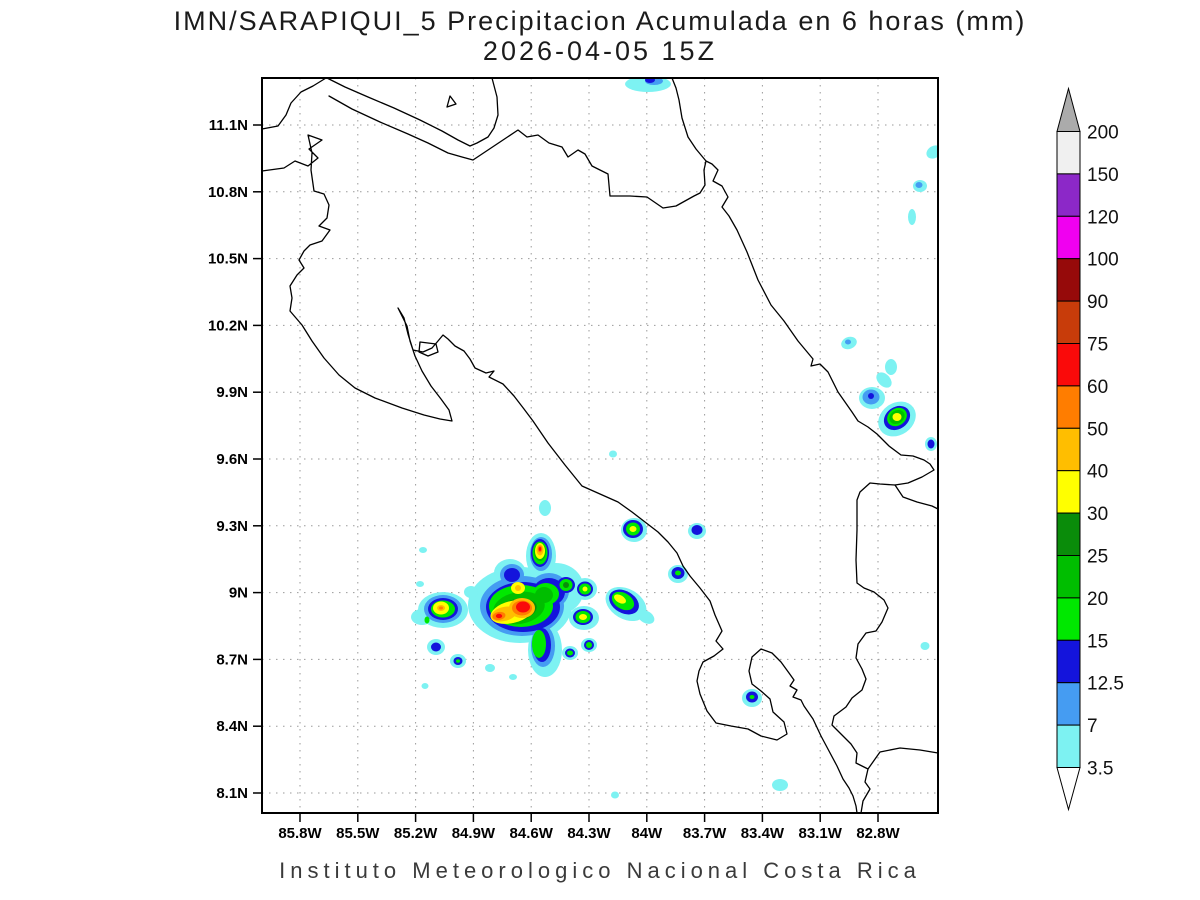 The image size is (1200, 900). Describe the element at coordinates (238, 593) in the screenshot. I see `lat-tick-label: 9N` at that location.